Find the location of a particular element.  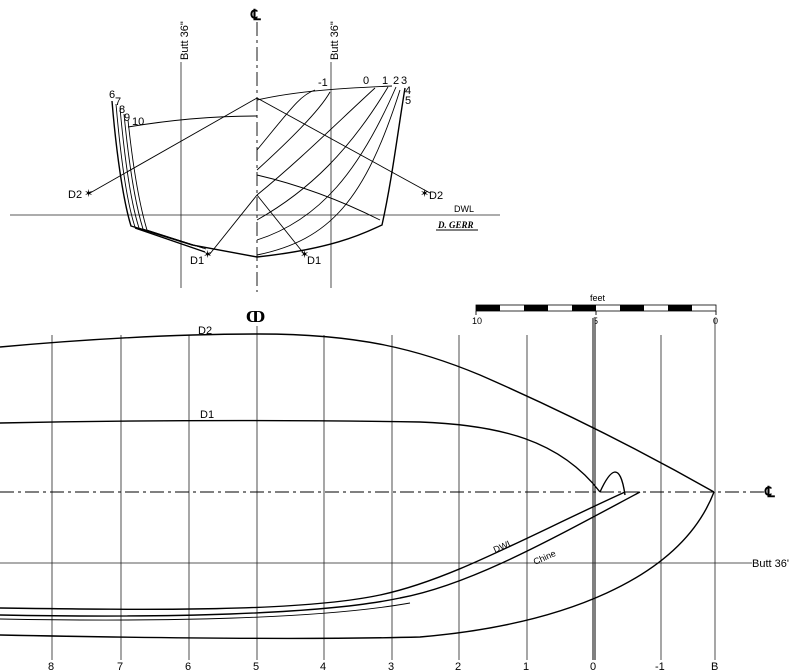

hb-station-label-1: 1 is located at coordinates (526, 666).